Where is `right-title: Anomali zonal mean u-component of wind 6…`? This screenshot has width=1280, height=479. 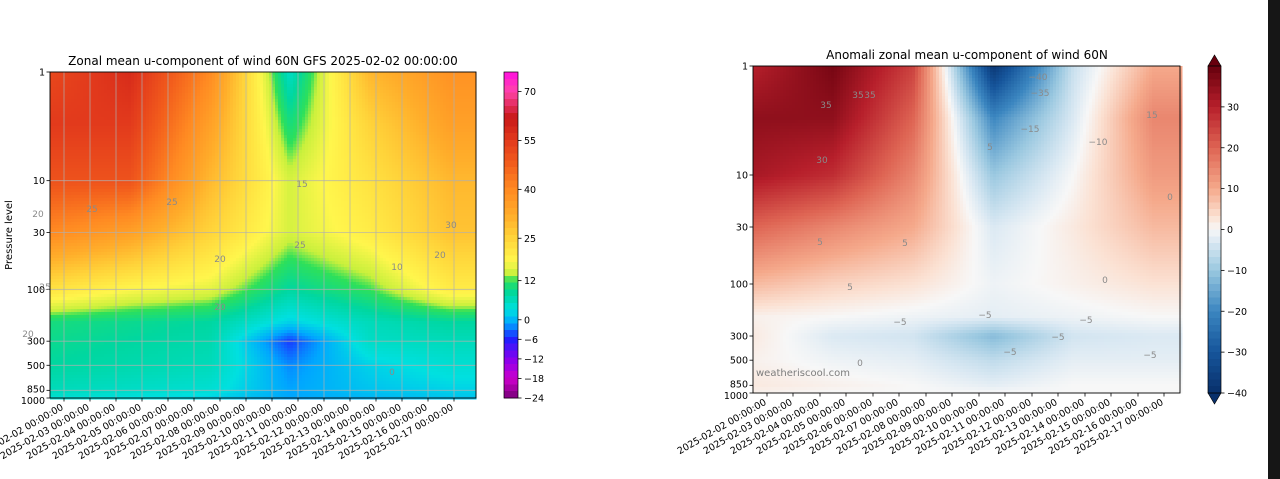 right-title: Anomali zonal mean u-component of wind 6… is located at coordinates (967, 55).